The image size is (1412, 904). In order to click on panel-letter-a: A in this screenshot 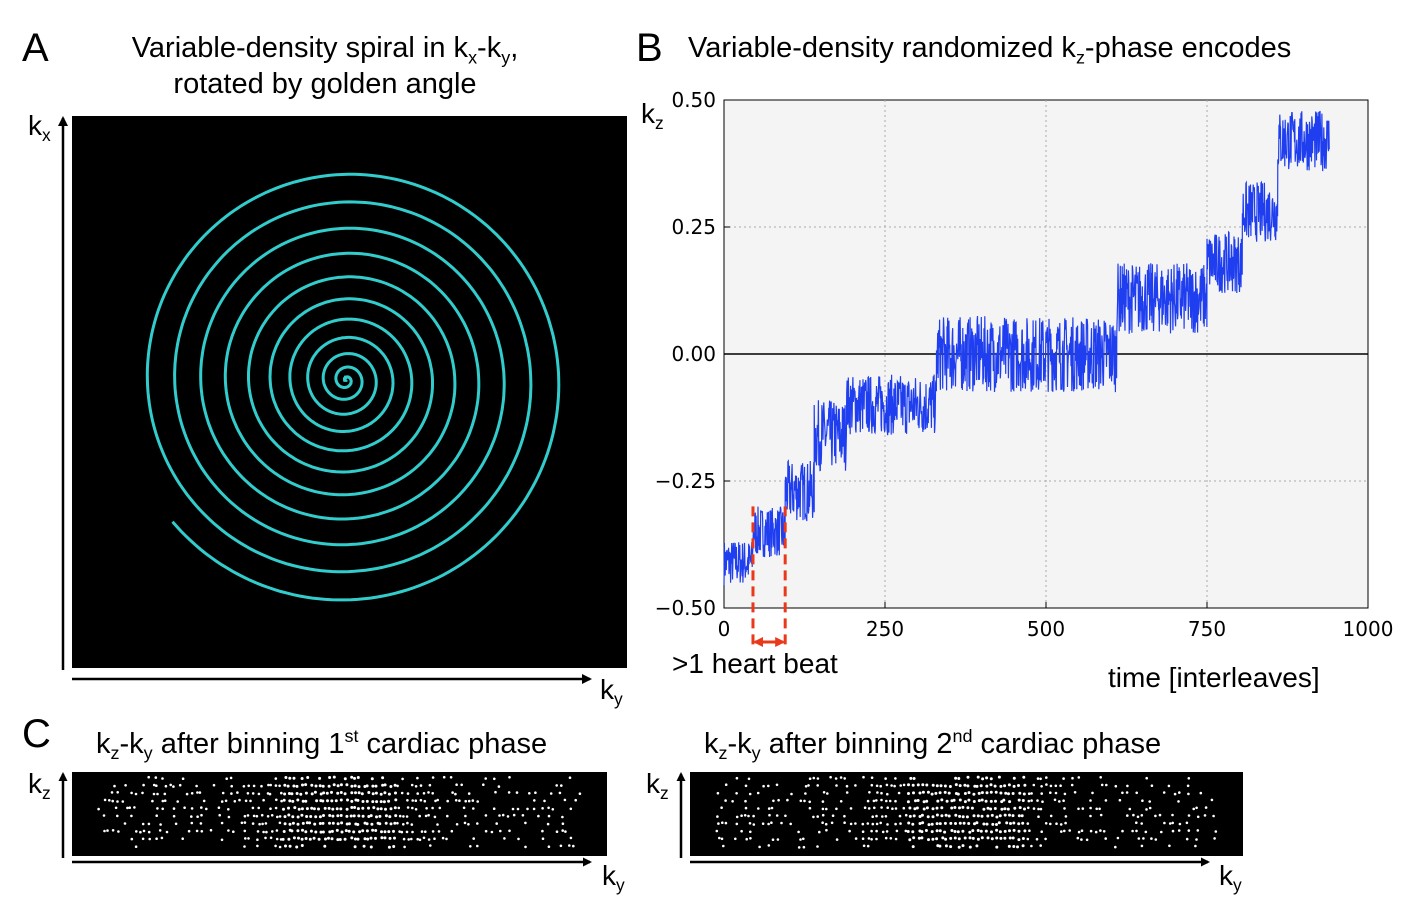, I will do `click(35, 48)`.